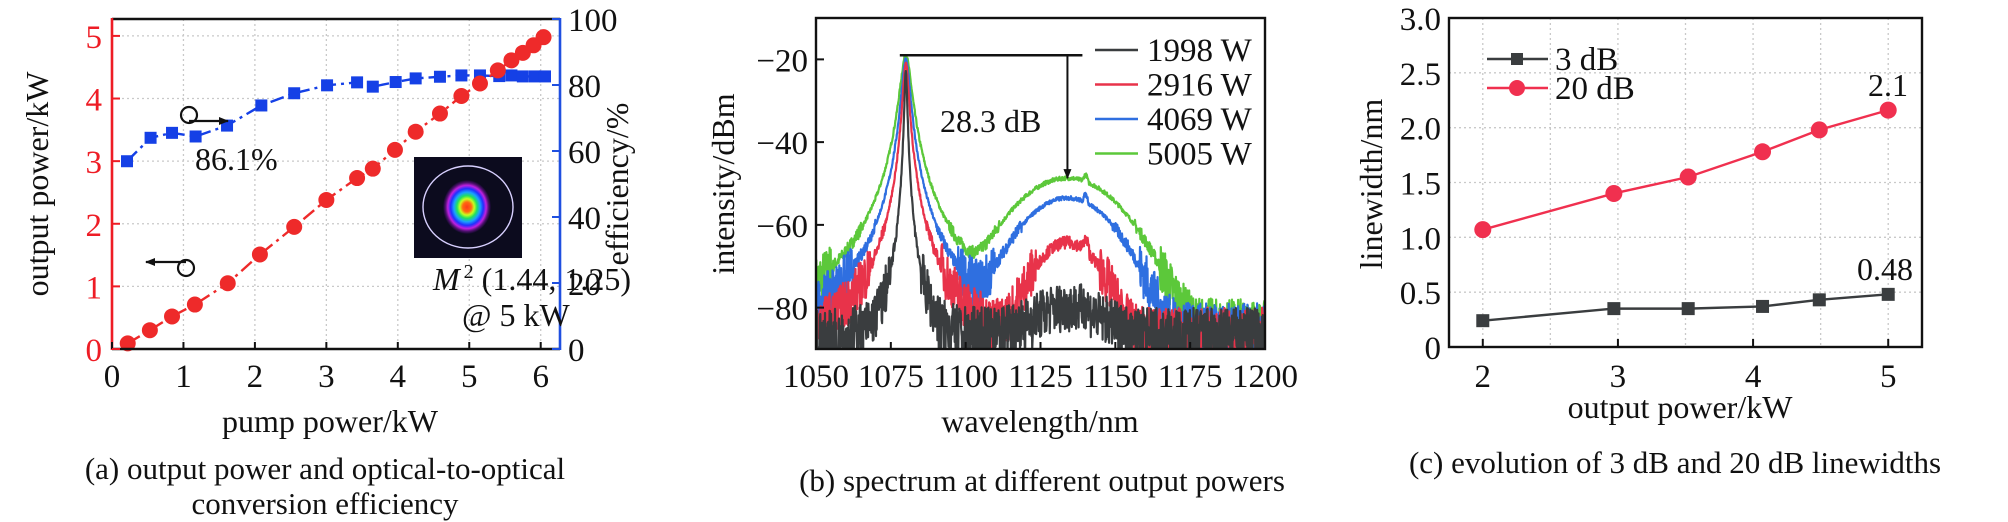  I want to click on y-tick-label: −60, so click(782, 227).